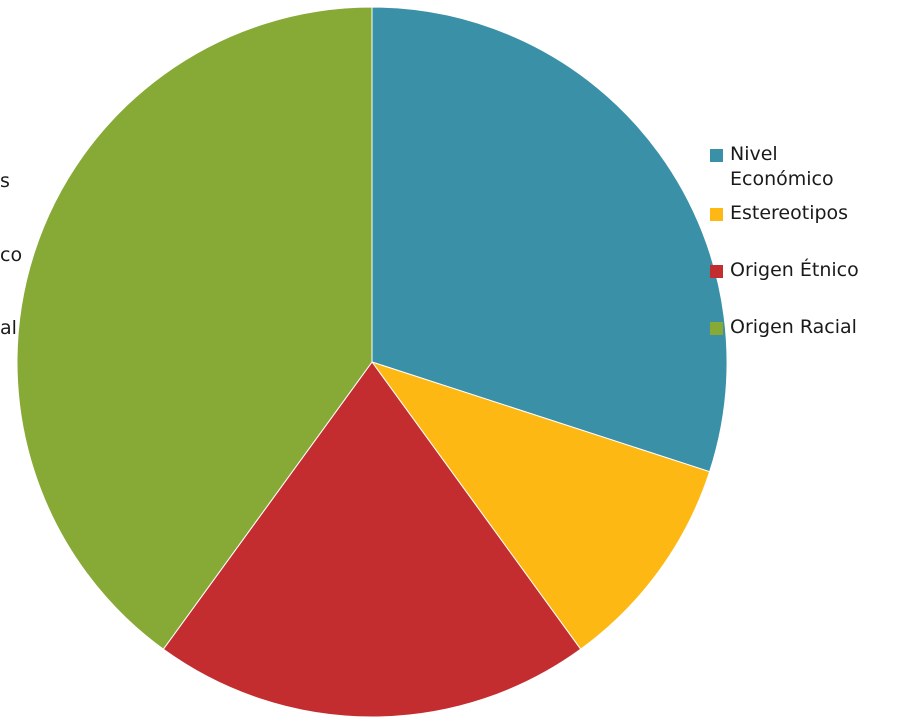 The width and height of the screenshot is (899, 717). What do you see at coordinates (716, 328) in the screenshot?
I see `legend-swatch-origen-racial` at bounding box center [716, 328].